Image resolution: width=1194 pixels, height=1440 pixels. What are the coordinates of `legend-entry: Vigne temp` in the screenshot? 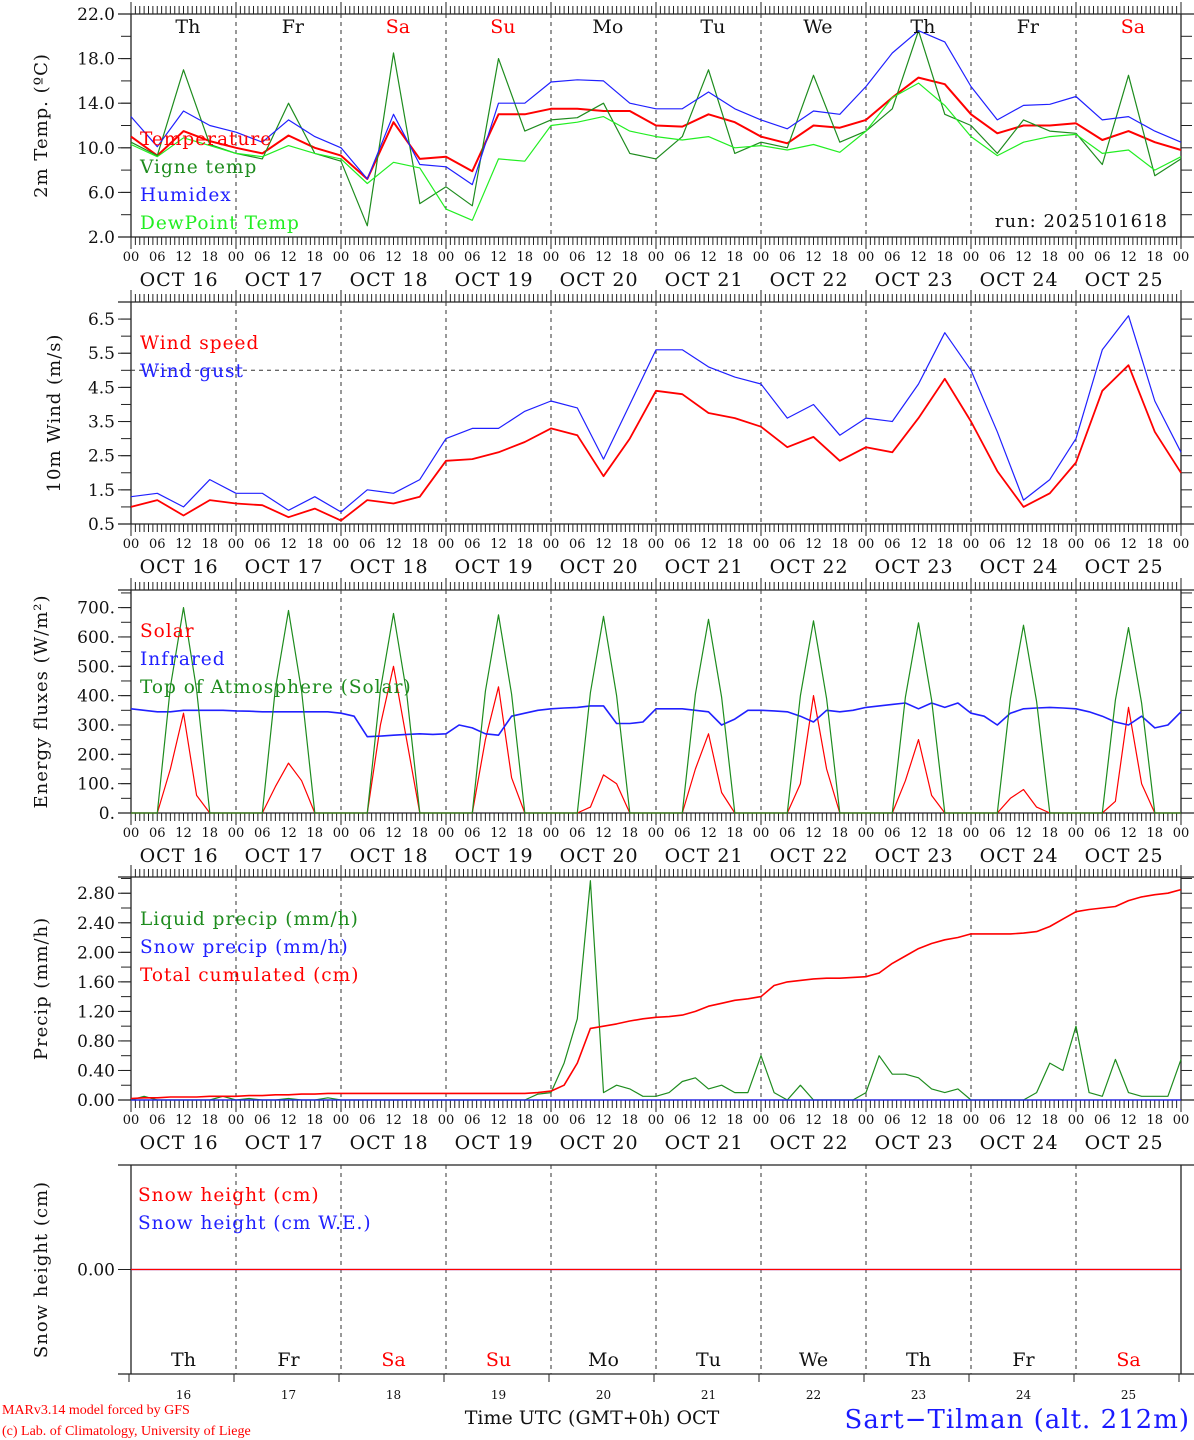 It's located at (198, 167).